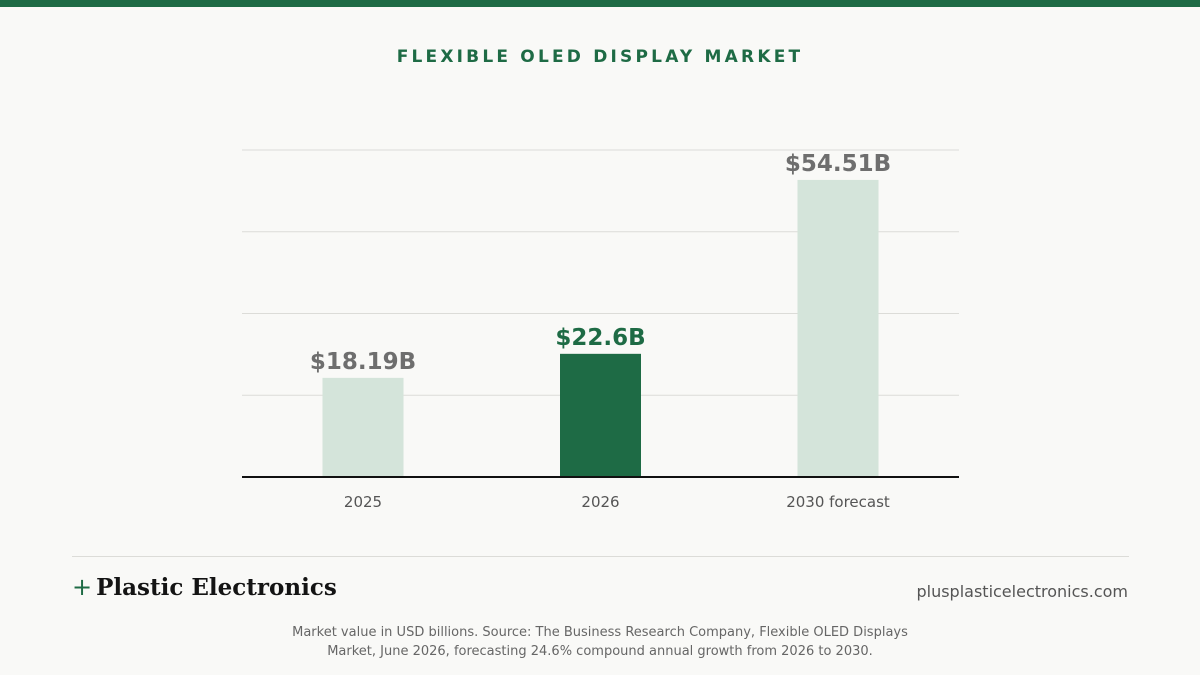 Image resolution: width=1200 pixels, height=675 pixels. I want to click on value-label: $22.6B, so click(600, 338).